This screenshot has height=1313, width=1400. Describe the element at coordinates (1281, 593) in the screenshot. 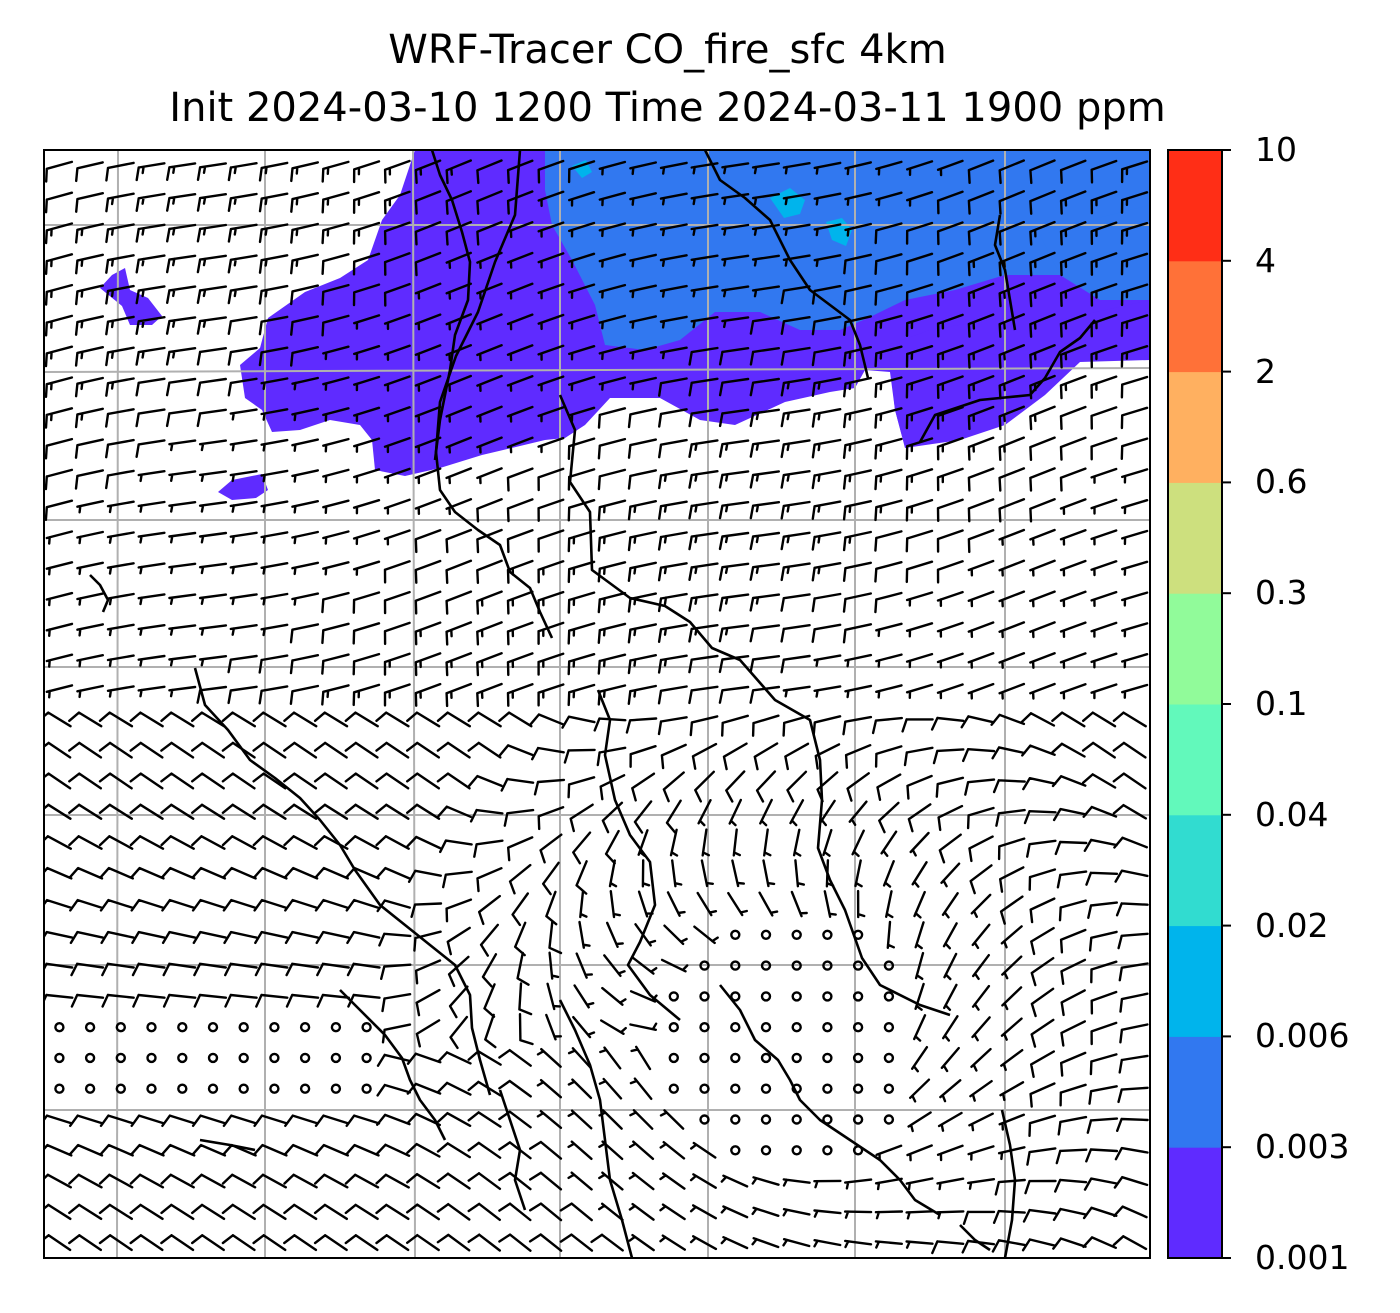

I see `colorbar-tick-label: 0.3` at that location.